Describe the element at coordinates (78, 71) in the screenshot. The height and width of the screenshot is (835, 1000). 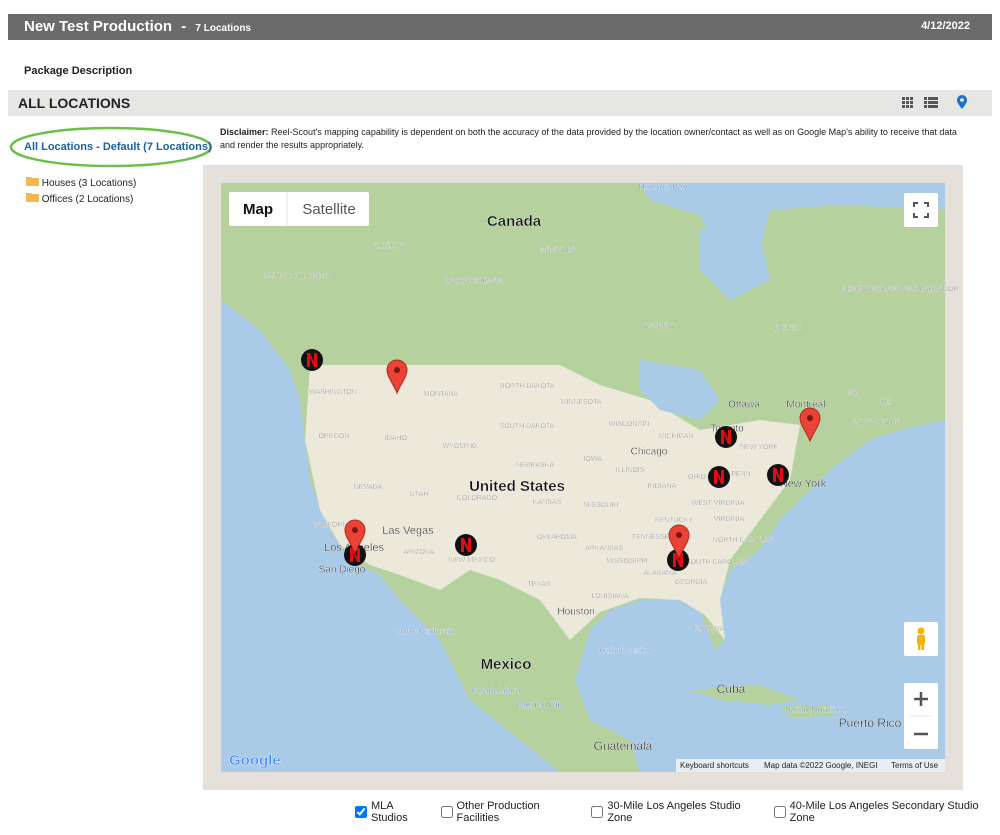
I see `package-description: Package Description` at that location.